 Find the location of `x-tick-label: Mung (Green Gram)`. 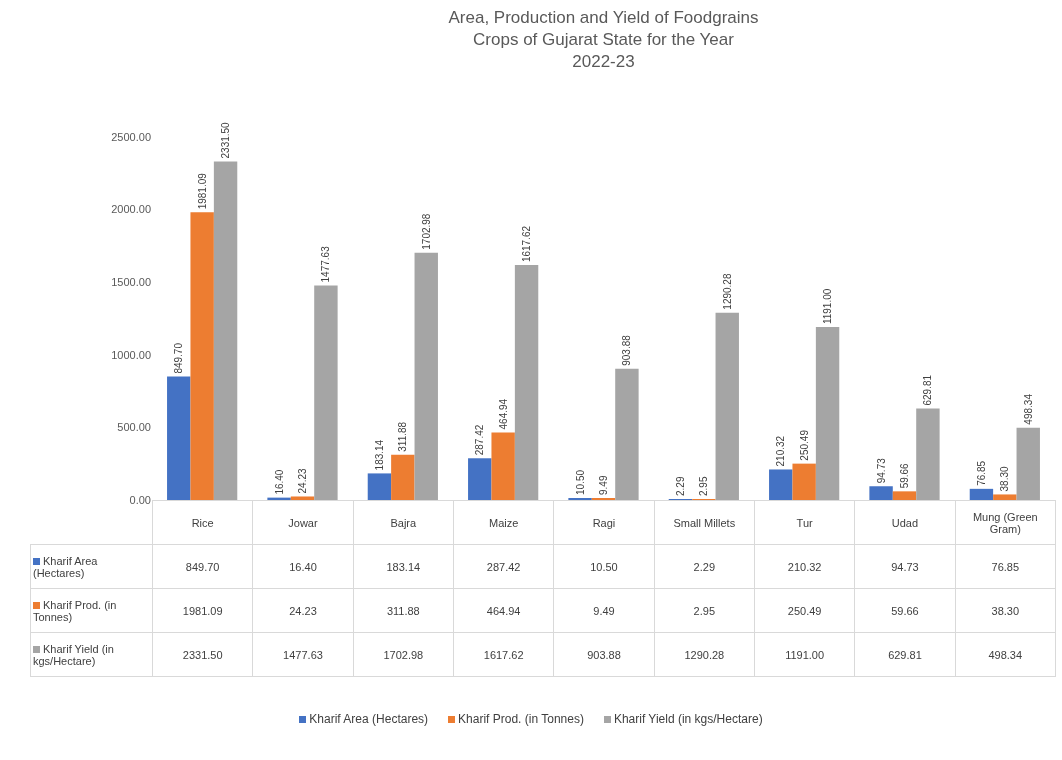

x-tick-label: Mung (Green Gram) is located at coordinates (1005, 522).